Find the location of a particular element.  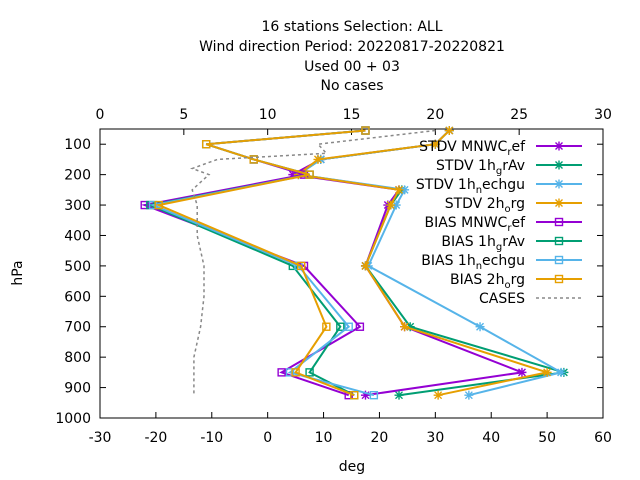

title-line-2: Wind direction Period: 20220817-20220821 is located at coordinates (352, 47).